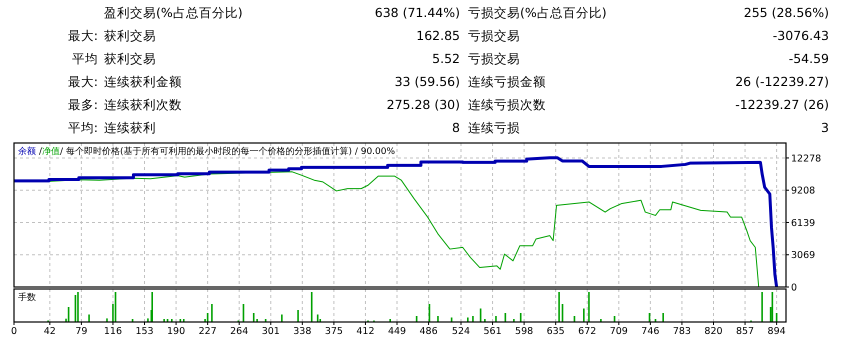  What do you see at coordinates (438, 35) in the screenshot?
I see `text: 162.85` at bounding box center [438, 35].